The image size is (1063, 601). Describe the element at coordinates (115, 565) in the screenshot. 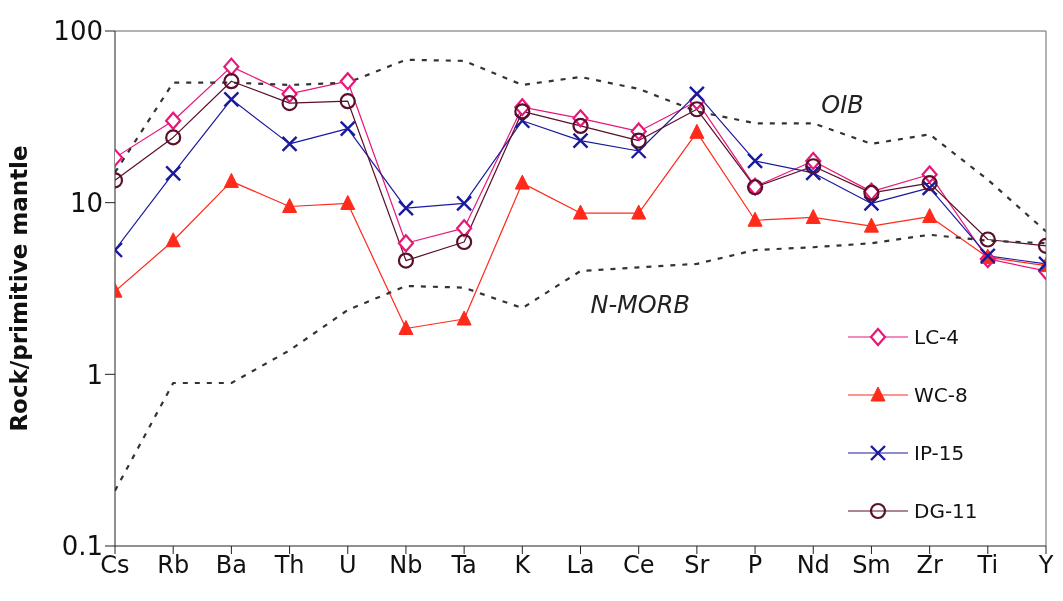

I see `x-tick-label: Cs` at that location.